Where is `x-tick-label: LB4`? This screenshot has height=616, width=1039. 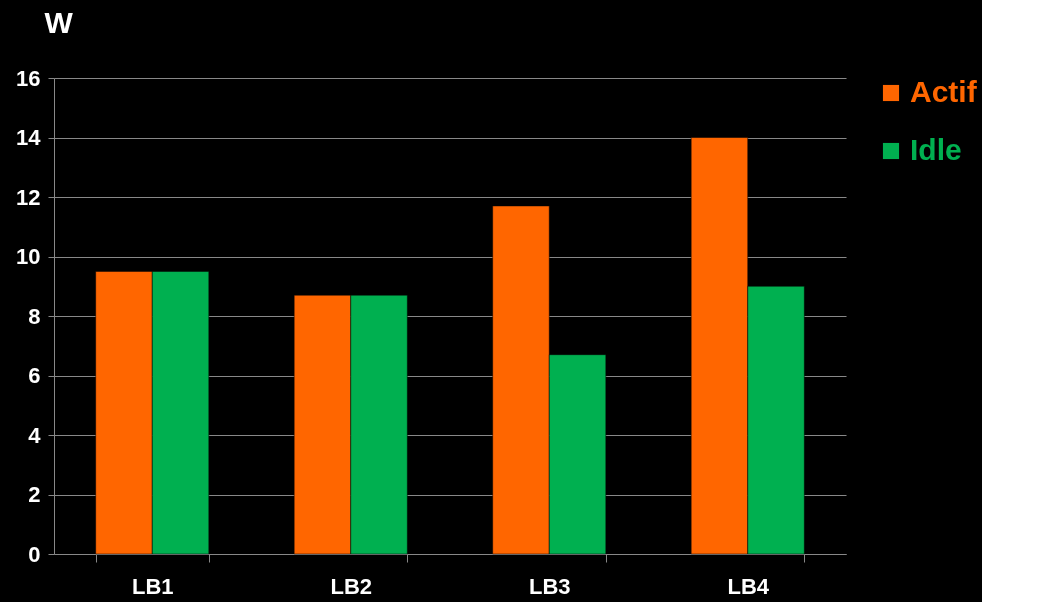 x-tick-label: LB4 is located at coordinates (748, 586).